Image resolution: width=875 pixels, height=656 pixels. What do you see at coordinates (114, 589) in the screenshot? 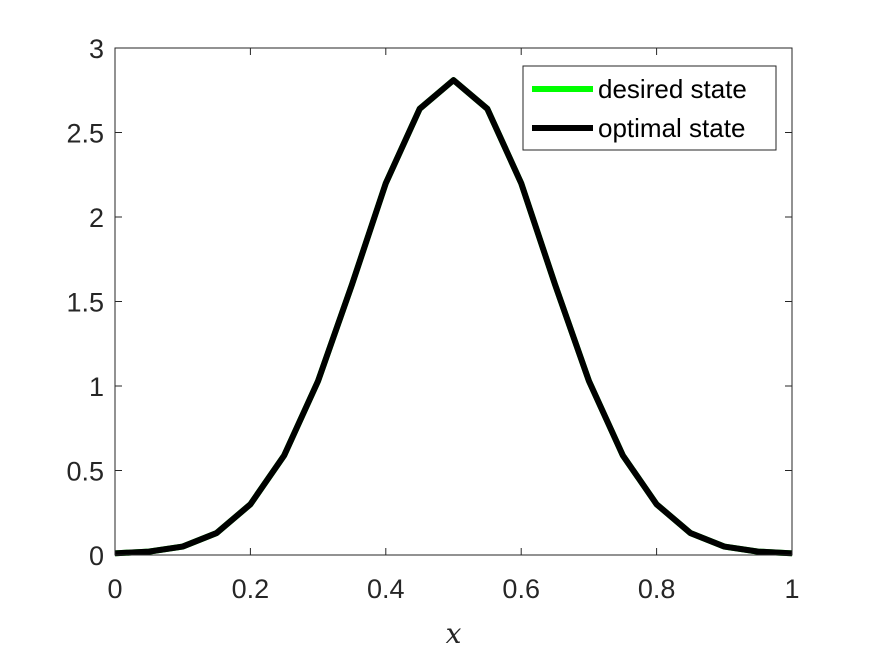
I see `x-tick-label: 0` at bounding box center [114, 589].